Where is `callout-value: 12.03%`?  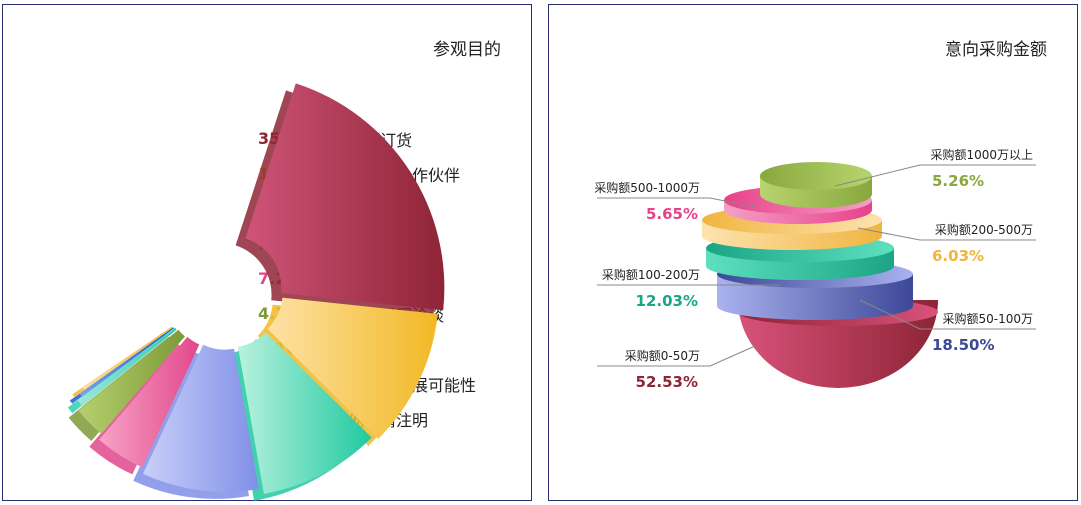
callout-value: 12.03% is located at coordinates (667, 301).